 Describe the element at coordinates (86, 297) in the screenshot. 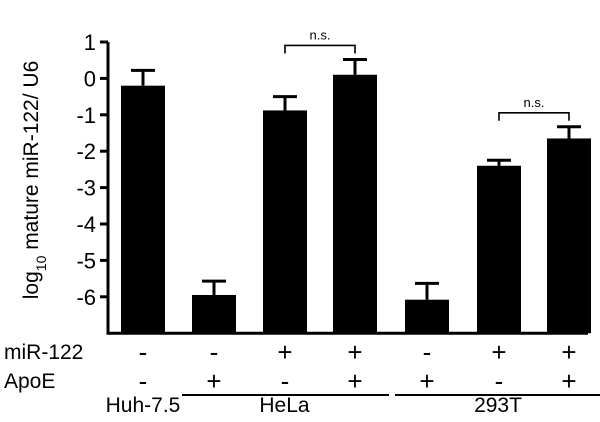

I see `y-tick-label: -6` at that location.